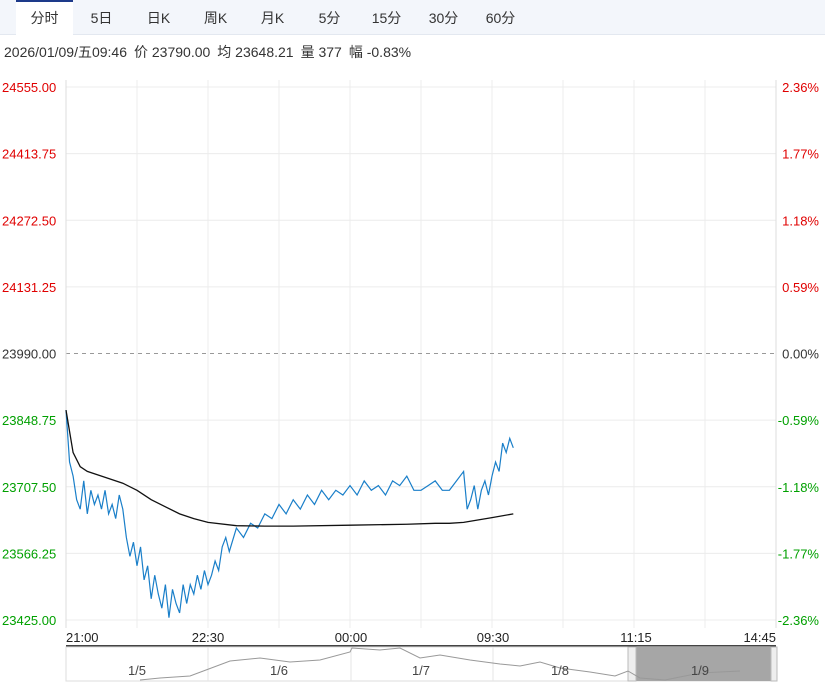 The width and height of the screenshot is (825, 684). I want to click on avg-price: 均 23648.21, so click(255, 52).